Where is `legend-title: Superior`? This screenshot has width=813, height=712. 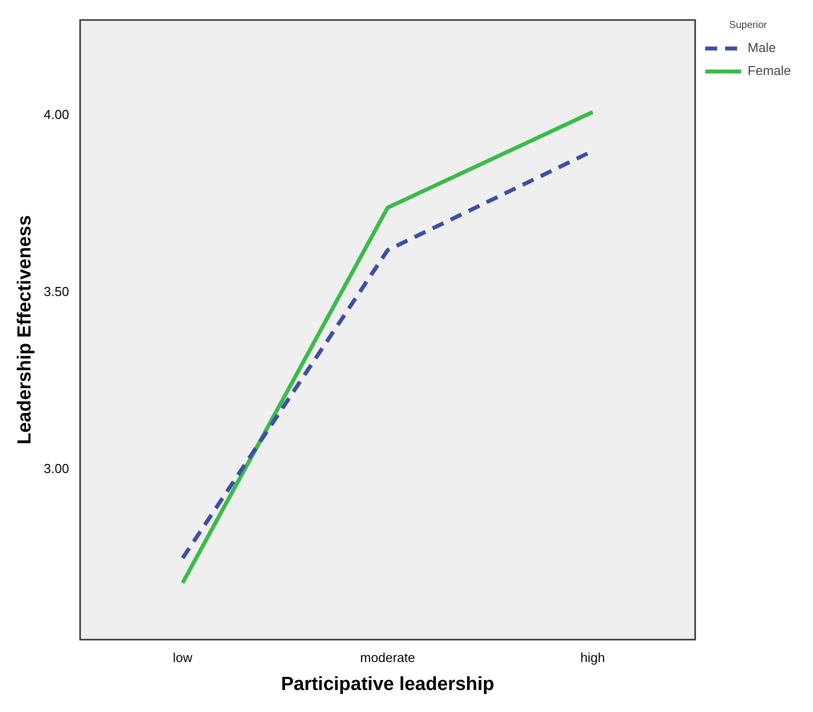
legend-title: Superior is located at coordinates (748, 25).